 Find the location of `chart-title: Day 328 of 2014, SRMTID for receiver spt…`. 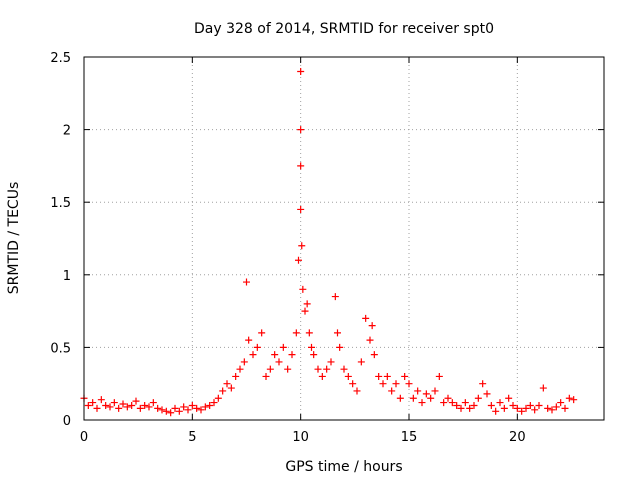

chart-title: Day 328 of 2014, SRMTID for receiver spt… is located at coordinates (344, 29).